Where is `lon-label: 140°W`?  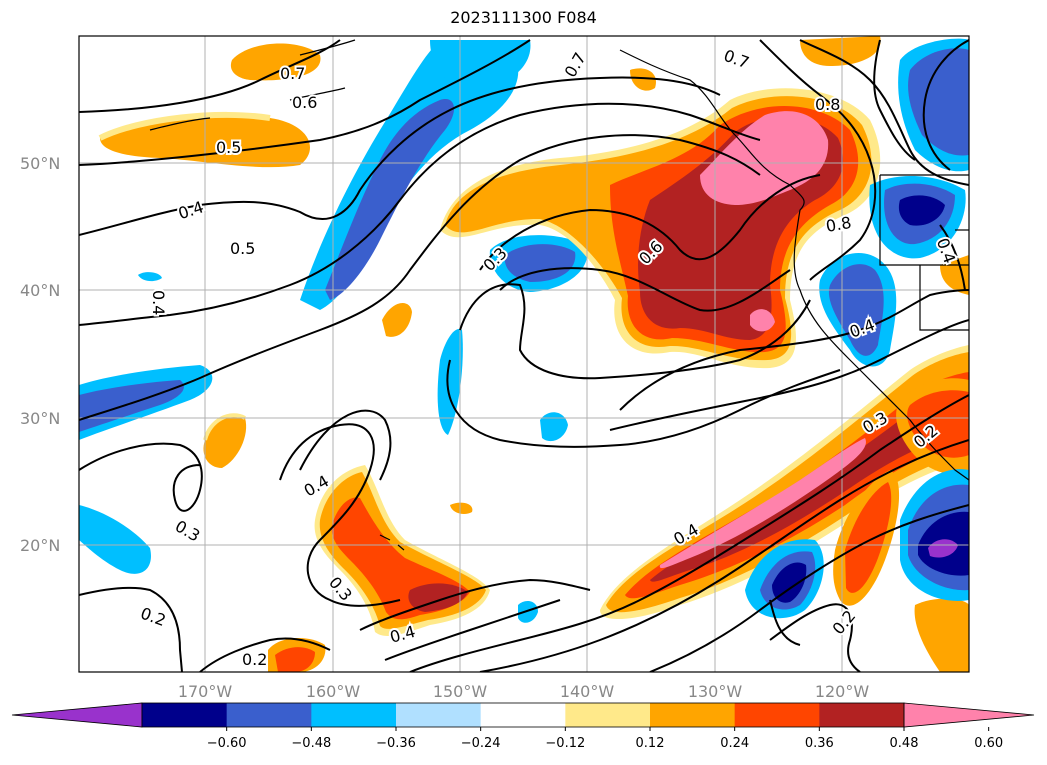 lon-label: 140°W is located at coordinates (587, 691).